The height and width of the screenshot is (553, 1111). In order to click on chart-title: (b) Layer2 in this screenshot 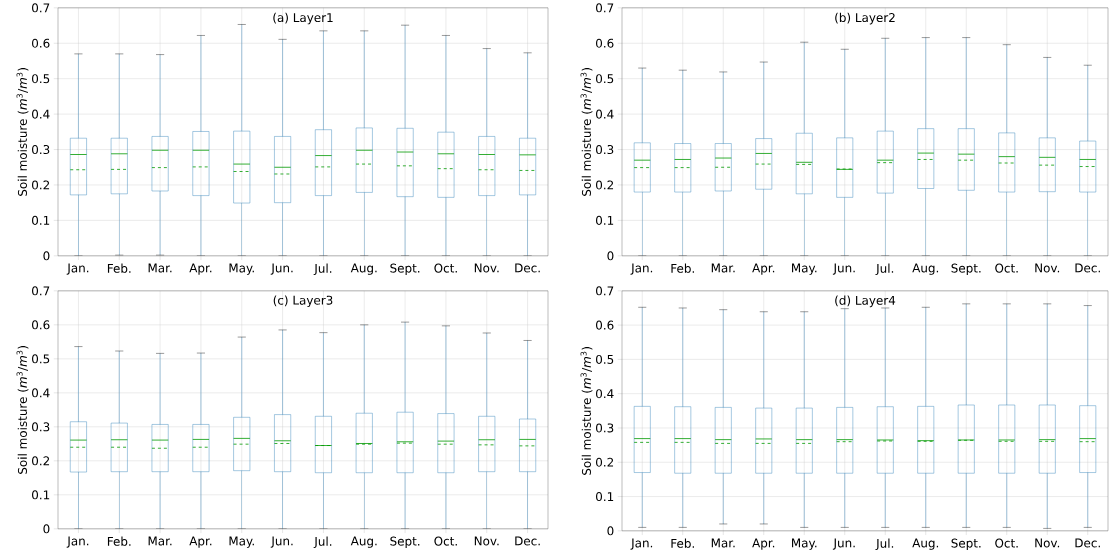, I will do `click(865, 18)`.